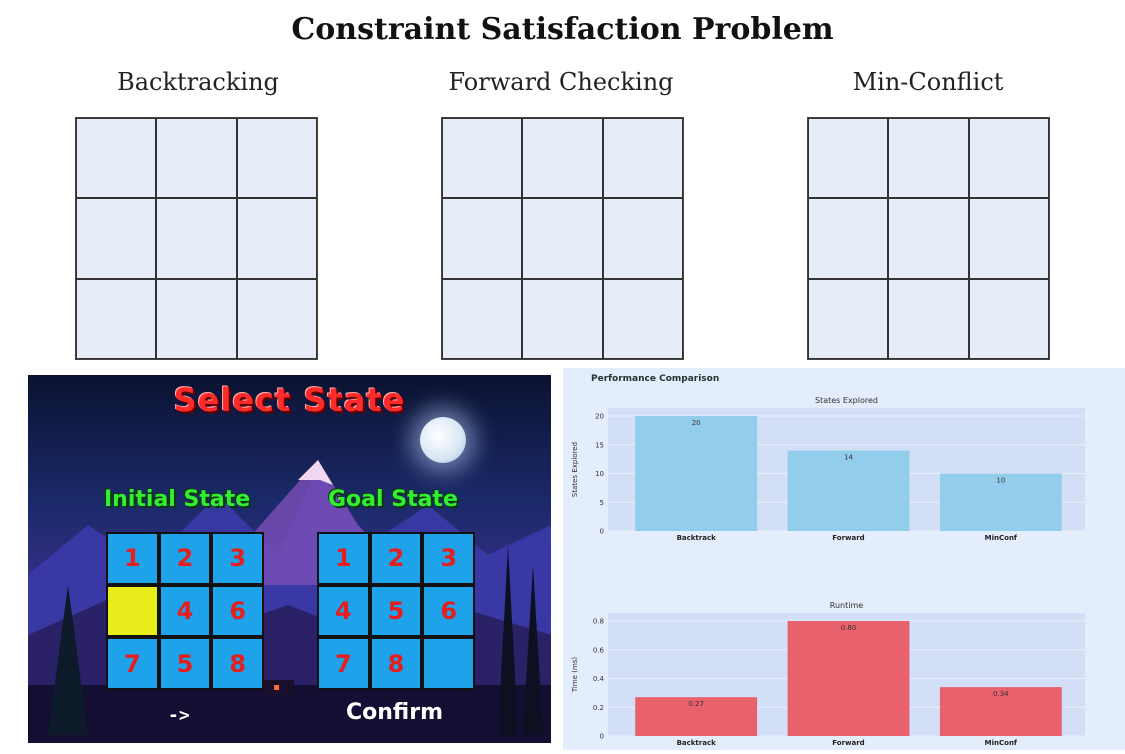  I want to click on goal-state-grid: 1 2 3 4 5 6 7 8, so click(396, 611).